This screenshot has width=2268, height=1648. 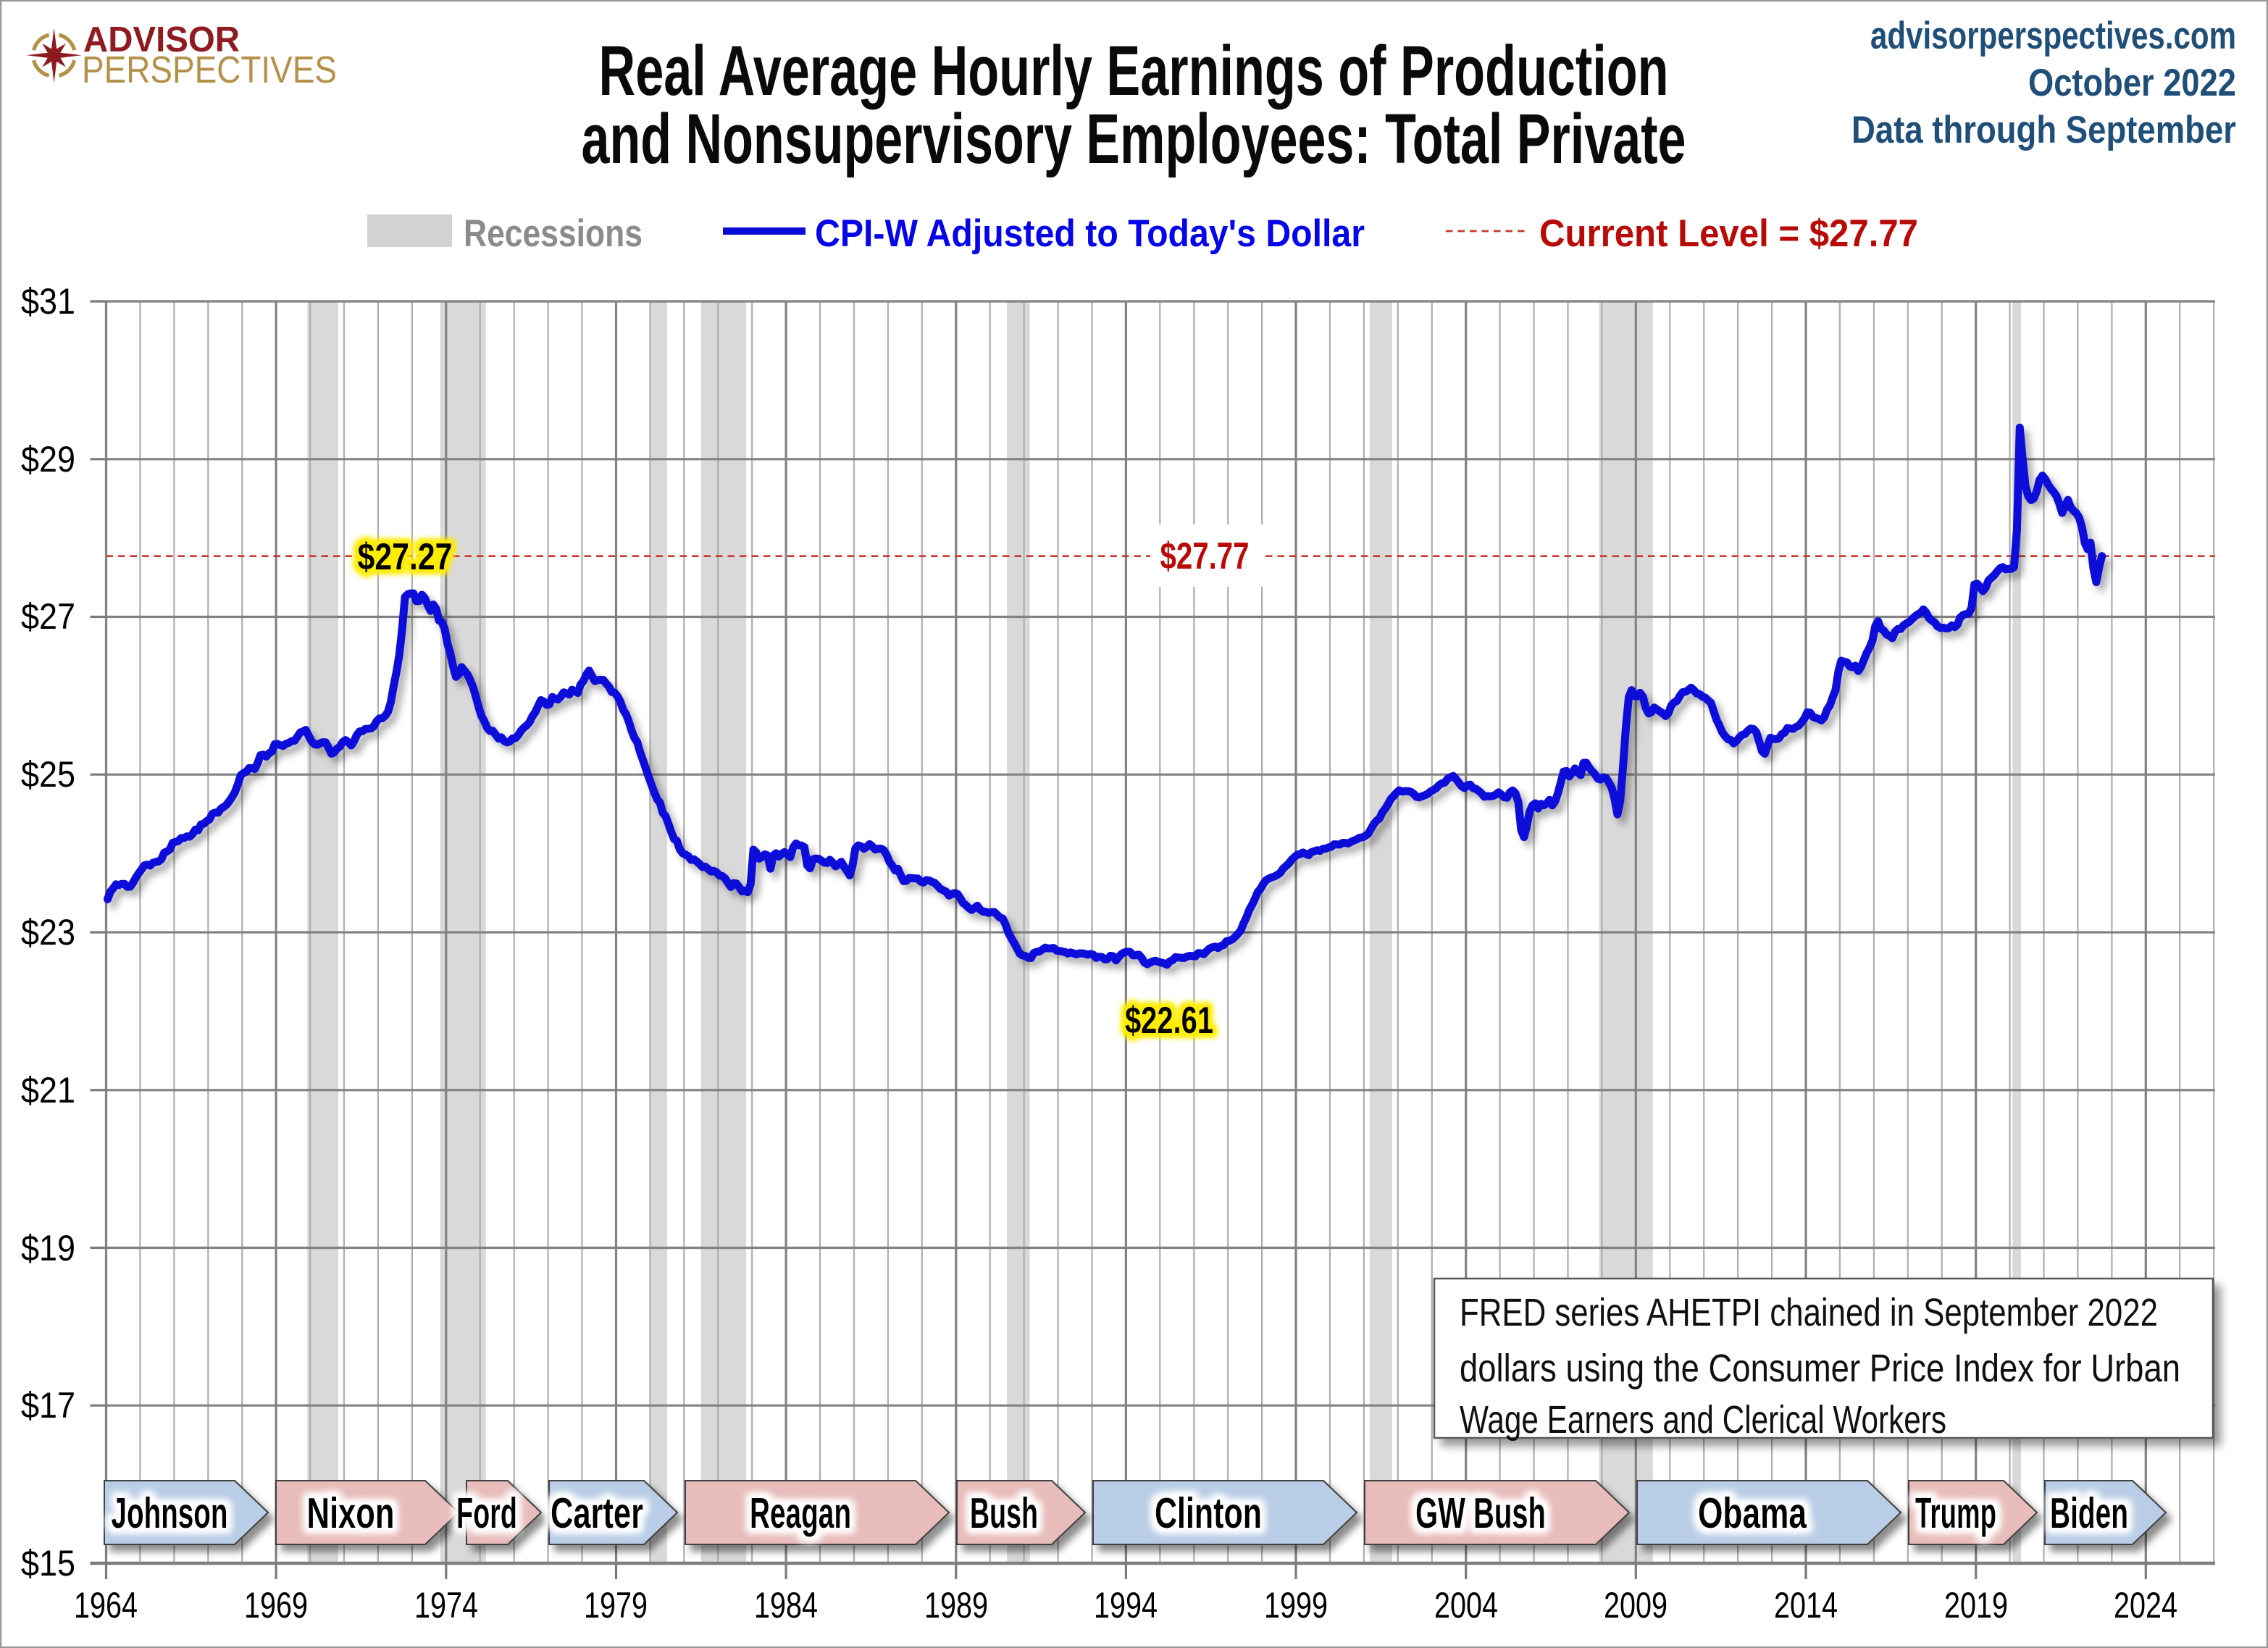 What do you see at coordinates (446, 1605) in the screenshot?
I see `svg-text: 1974` at bounding box center [446, 1605].